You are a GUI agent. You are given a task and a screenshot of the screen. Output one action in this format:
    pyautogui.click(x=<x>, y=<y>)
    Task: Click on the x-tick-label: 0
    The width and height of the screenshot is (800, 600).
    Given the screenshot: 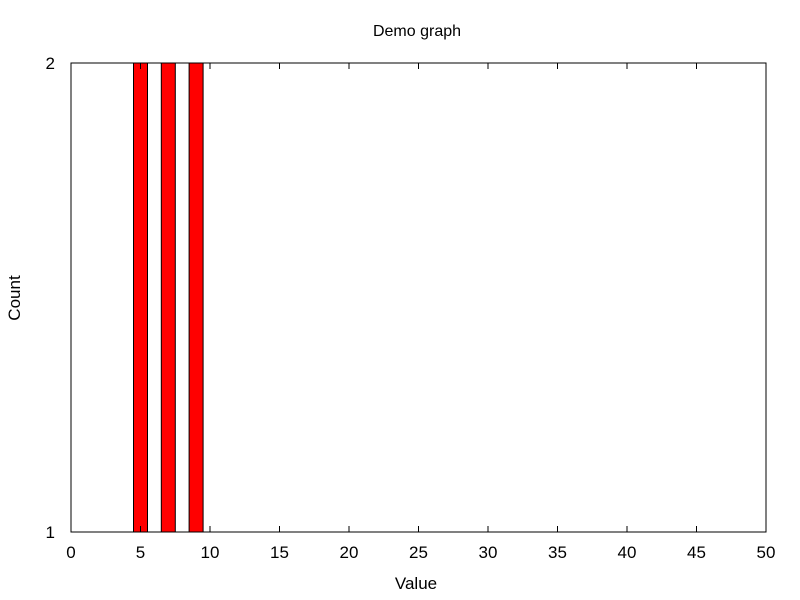 What is the action you would take?
    pyautogui.click(x=70, y=552)
    